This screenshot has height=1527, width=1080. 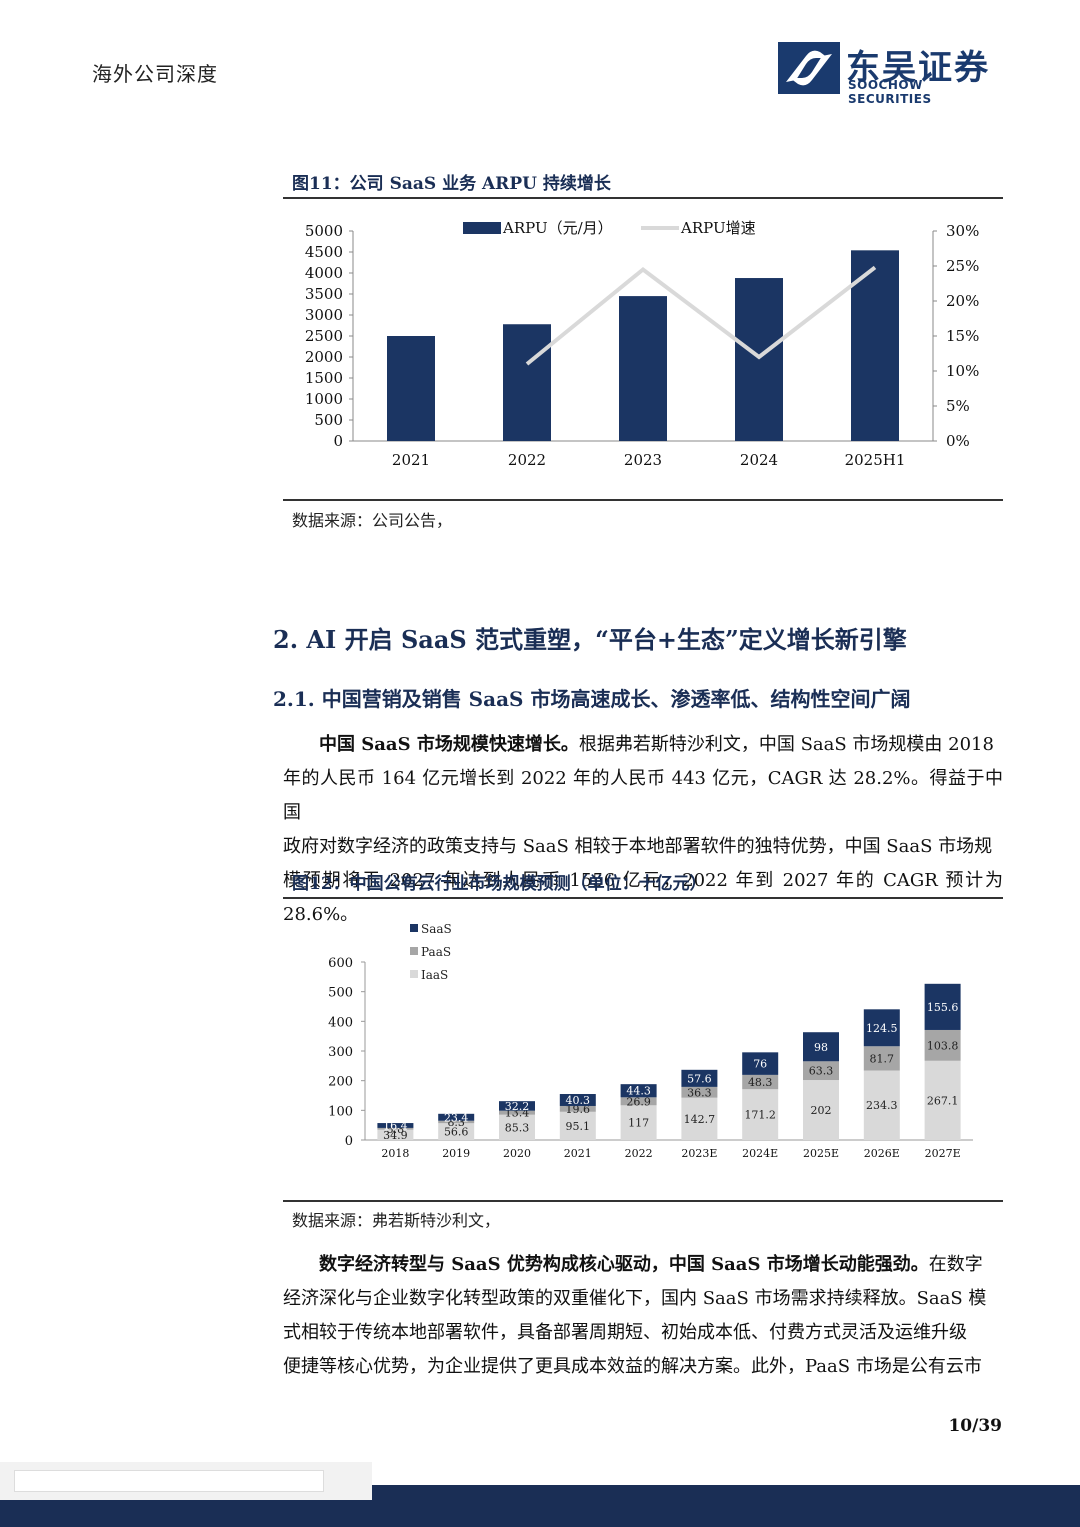 I want to click on paas-data-label: 81.7, so click(x=882, y=1058).